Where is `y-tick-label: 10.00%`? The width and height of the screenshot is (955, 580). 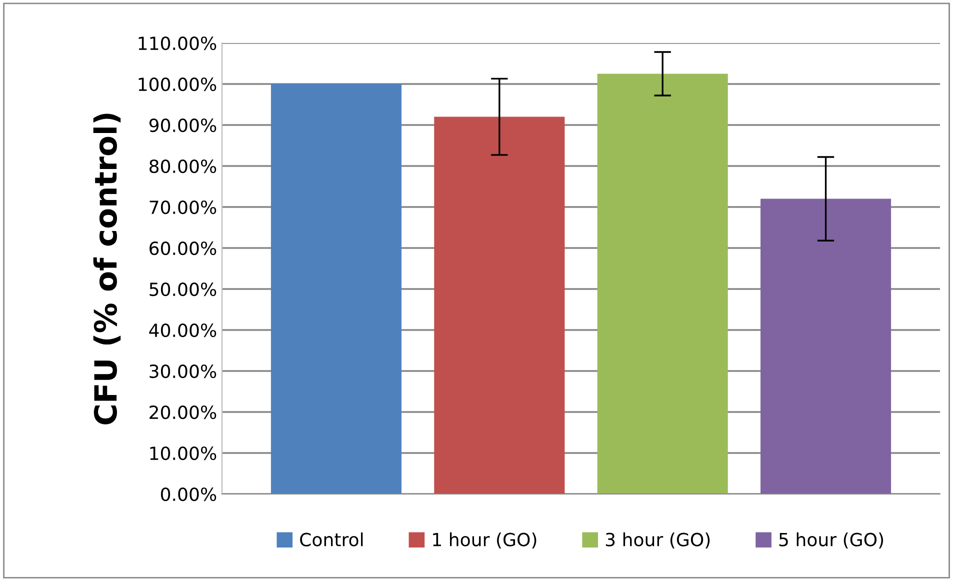
y-tick-label: 10.00% is located at coordinates (183, 453).